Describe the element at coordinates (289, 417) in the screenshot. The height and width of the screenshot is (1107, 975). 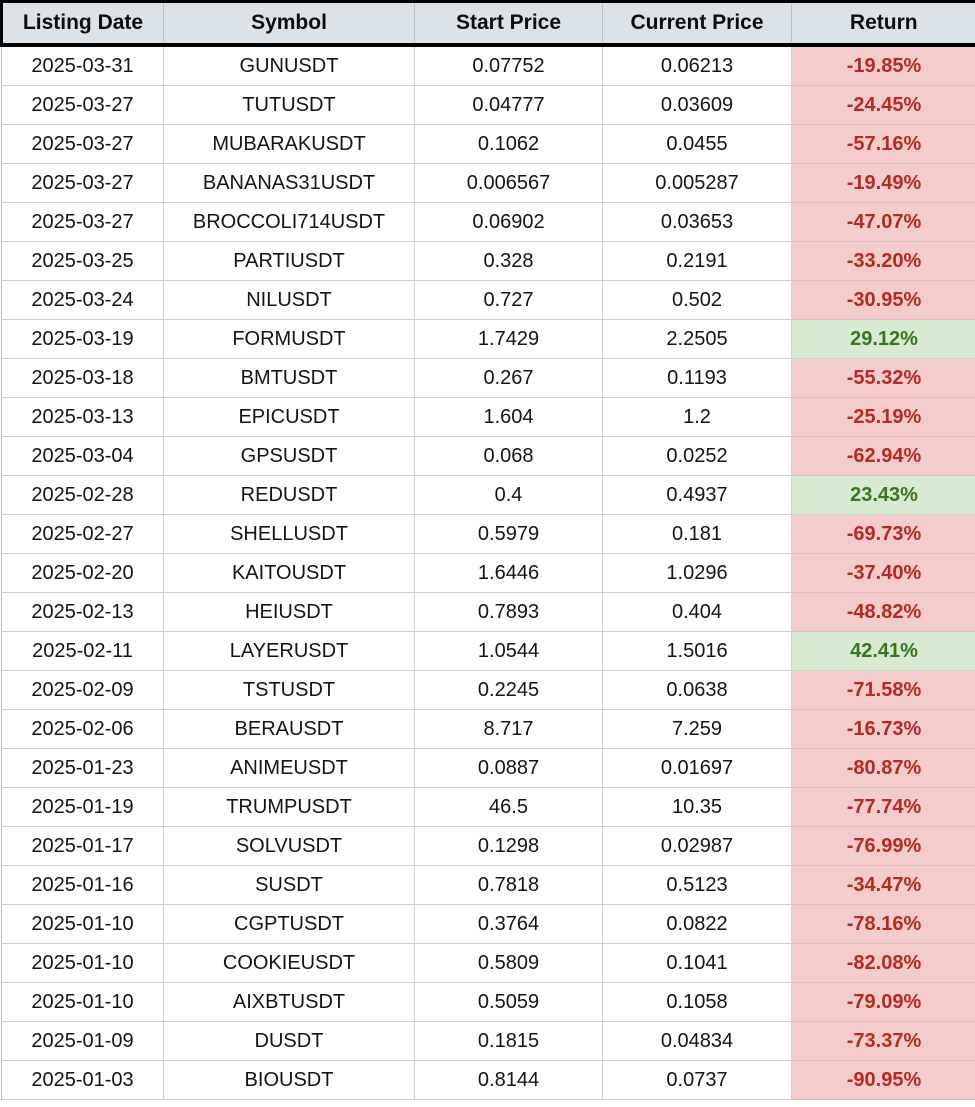
I see `cell-symbol: EPICUSDT` at that location.